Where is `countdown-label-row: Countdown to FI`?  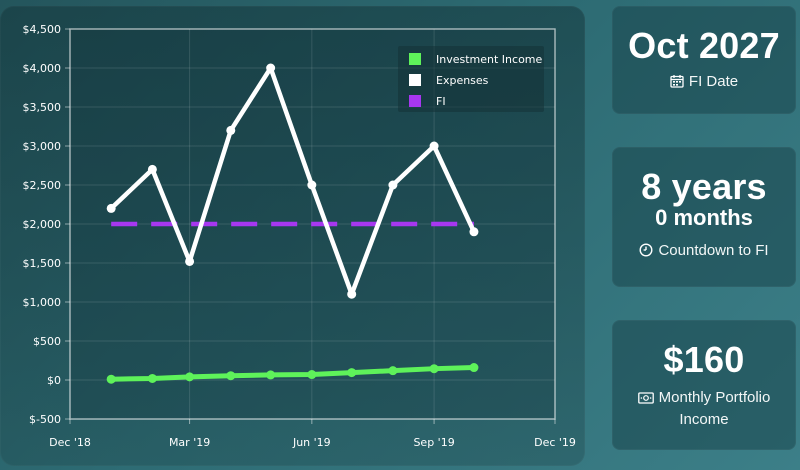 countdown-label-row: Countdown to FI is located at coordinates (704, 252).